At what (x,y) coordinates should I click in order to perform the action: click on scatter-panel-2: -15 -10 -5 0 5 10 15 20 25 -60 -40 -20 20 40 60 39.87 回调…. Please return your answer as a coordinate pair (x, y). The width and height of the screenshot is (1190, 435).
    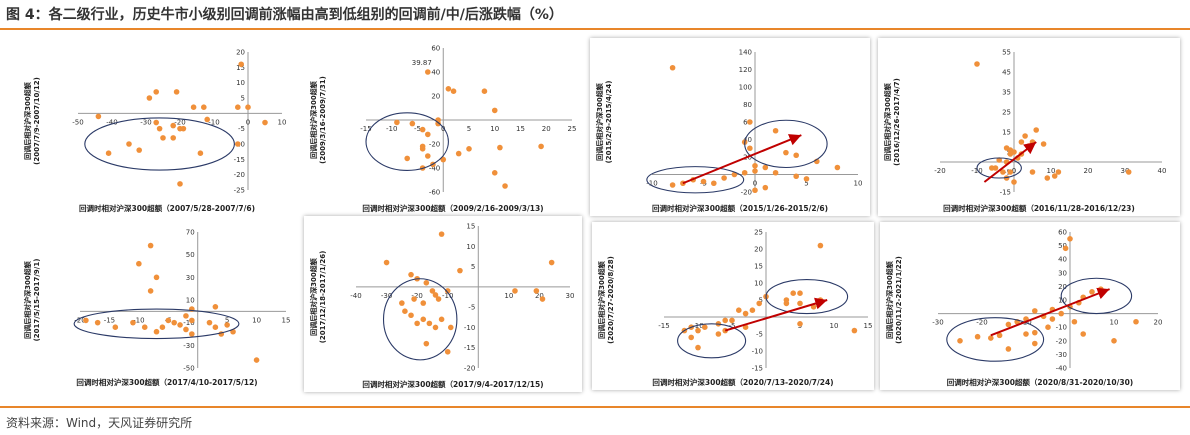
    Looking at the image, I should click on (443, 127).